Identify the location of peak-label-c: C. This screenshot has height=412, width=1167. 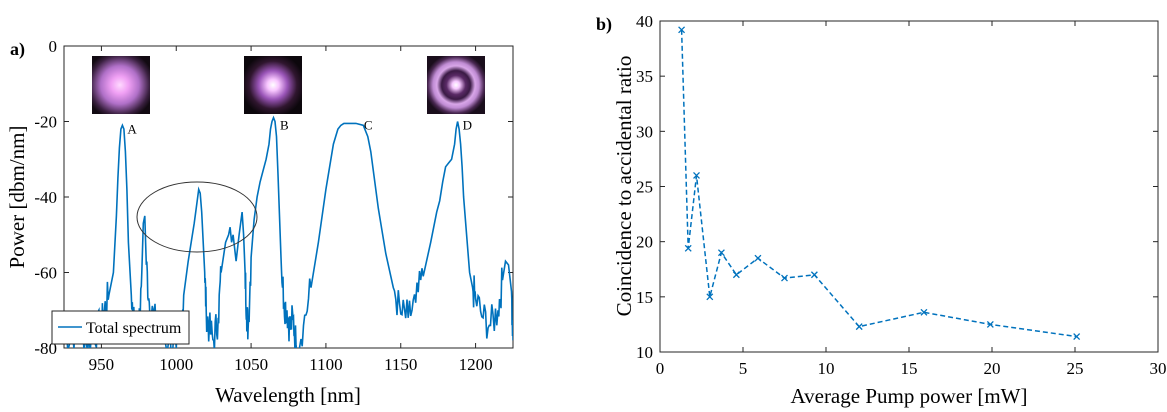
(368, 125).